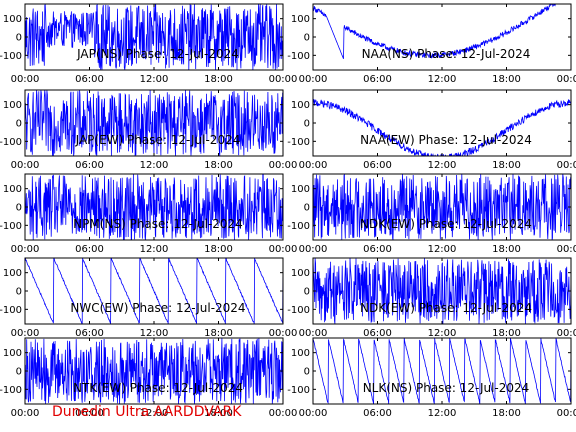  I want to click on panel-title: NWC(EW) Phase: 12-Jul-2024, so click(157, 308).